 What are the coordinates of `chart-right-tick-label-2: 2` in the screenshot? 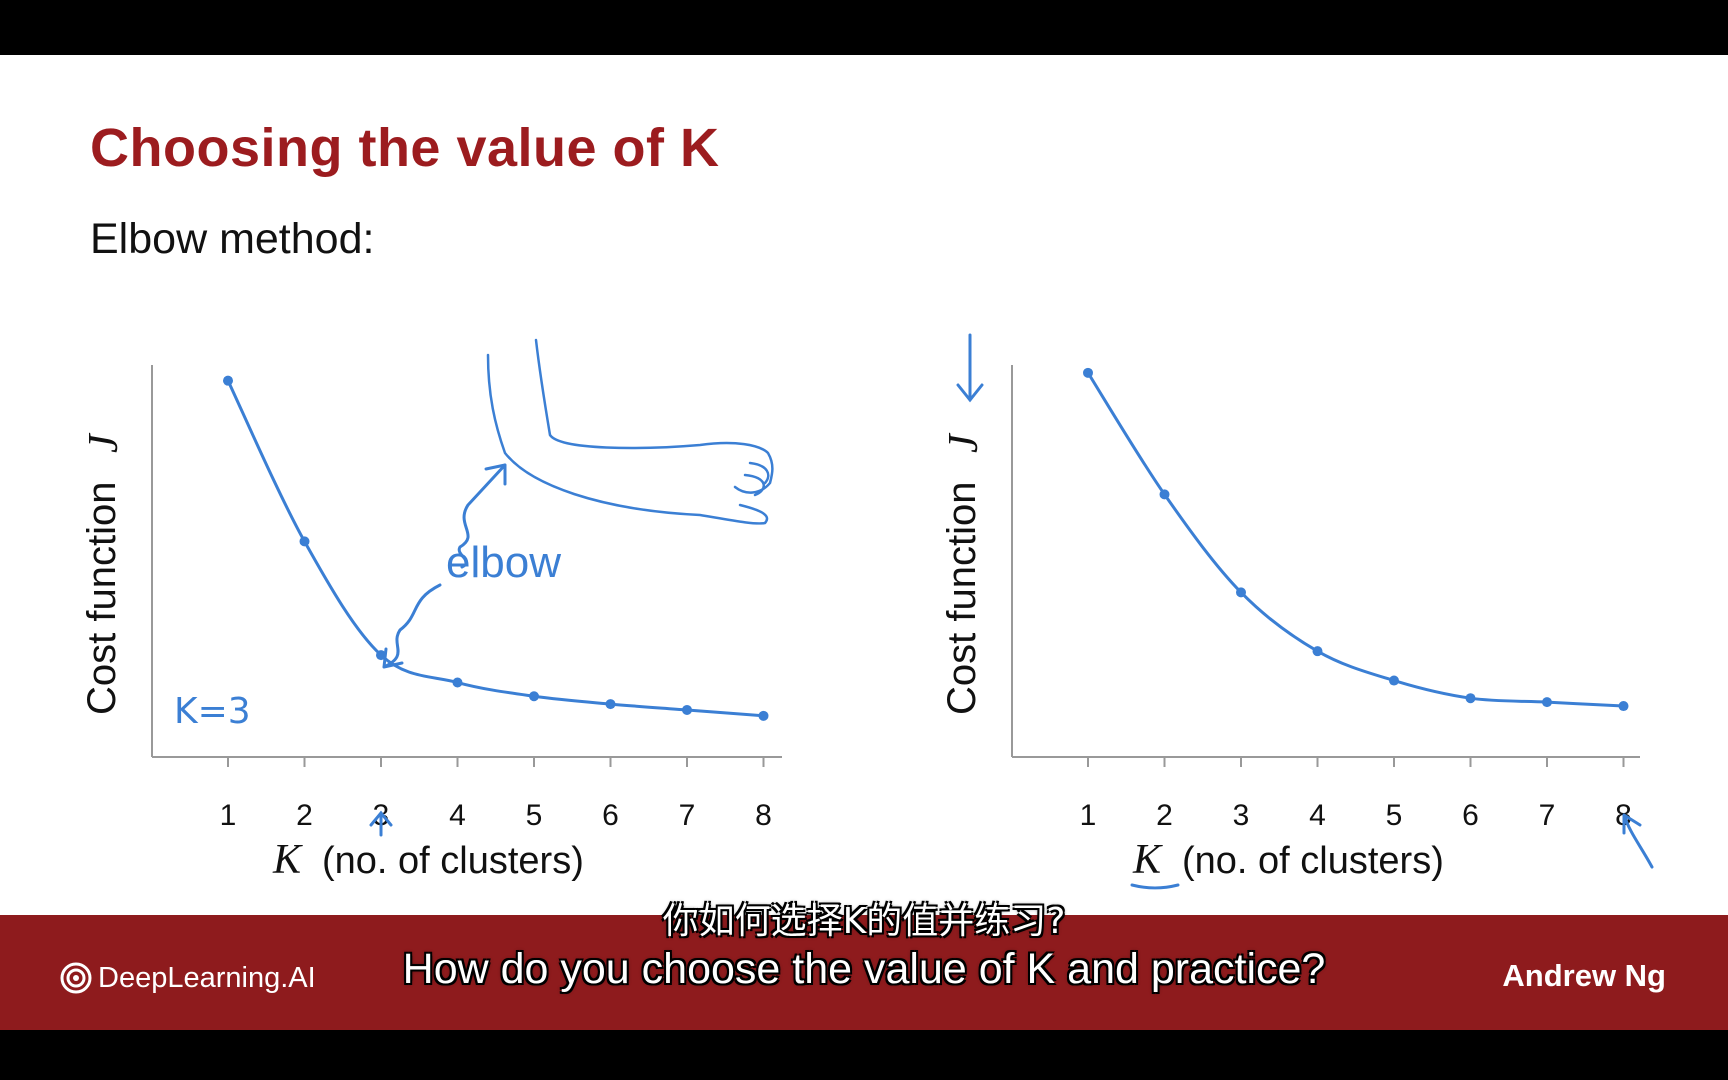 It's located at (1164, 815).